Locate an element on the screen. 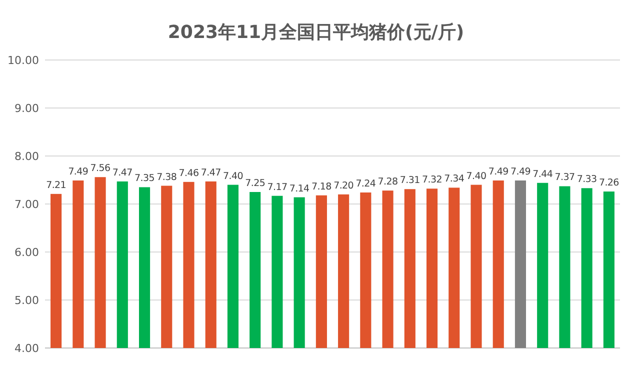 This screenshot has width=632, height=375. data-label: 7.46 is located at coordinates (188, 173).